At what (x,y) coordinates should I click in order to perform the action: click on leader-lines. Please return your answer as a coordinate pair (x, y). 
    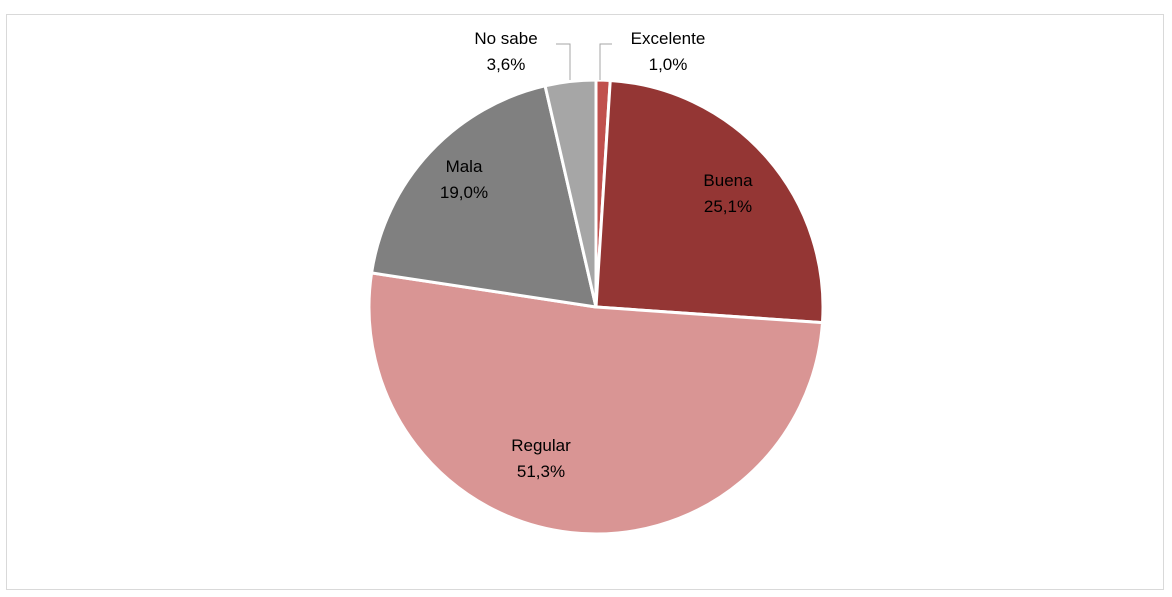
    Looking at the image, I should click on (584, 61).